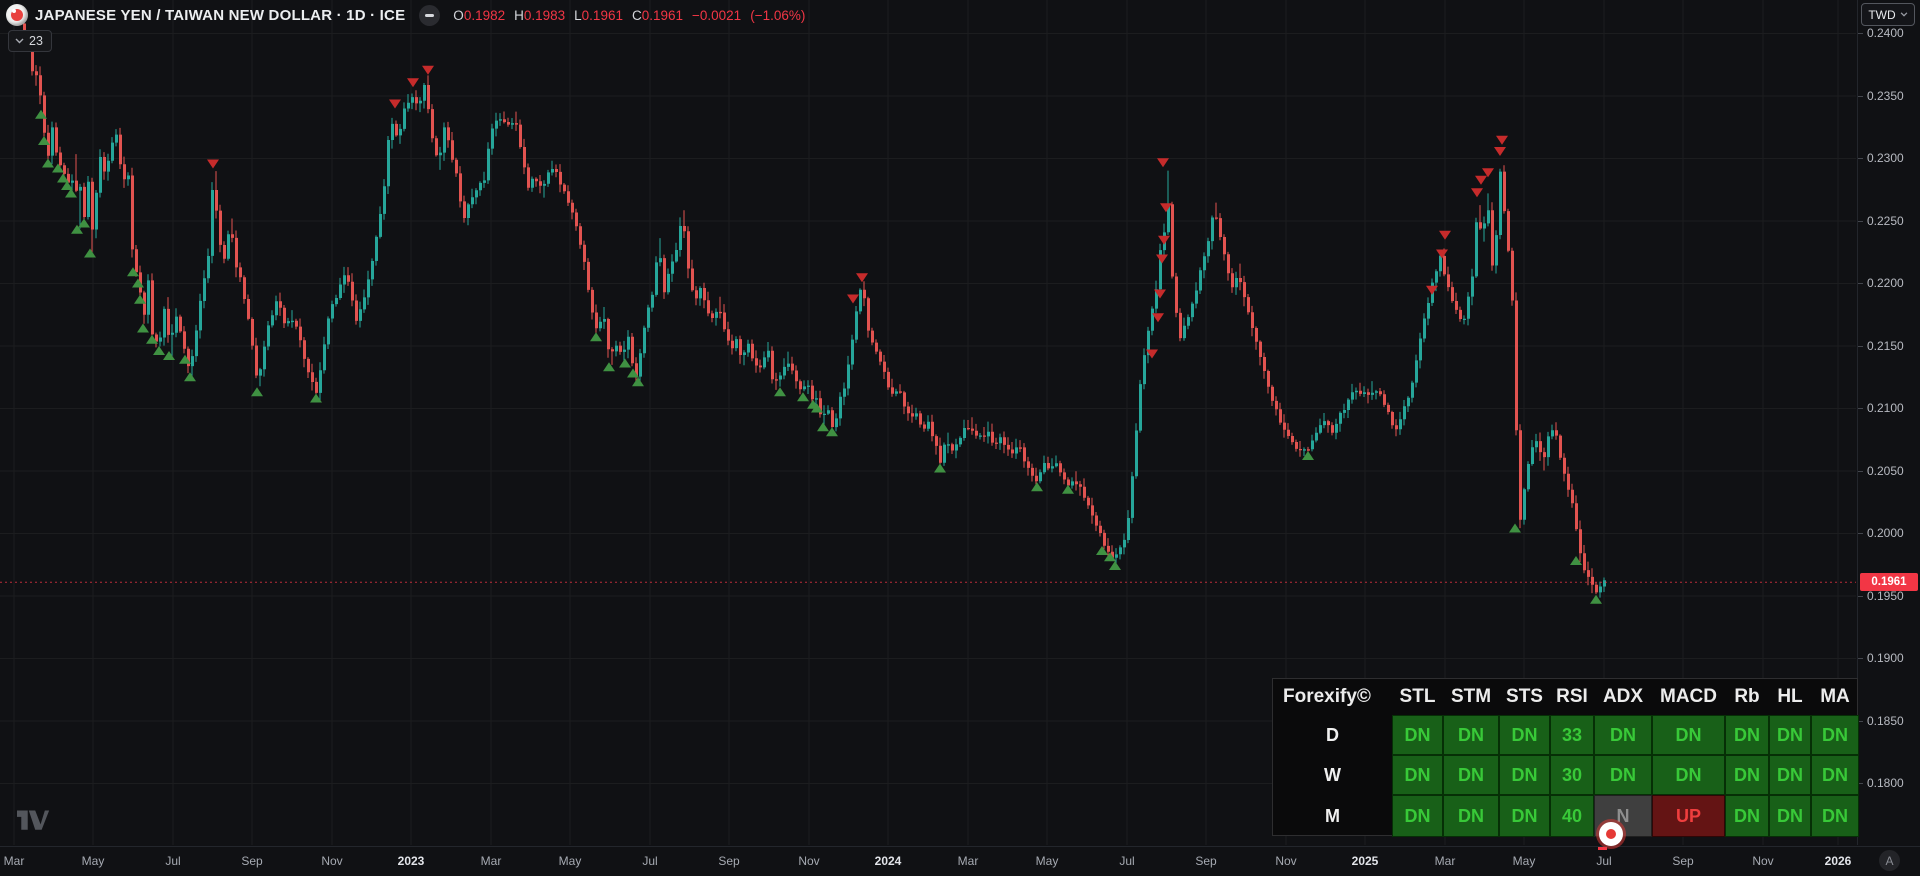 This screenshot has width=1920, height=876. Describe the element at coordinates (1885, 658) in the screenshot. I see `price-tick-label: 0.1900` at that location.